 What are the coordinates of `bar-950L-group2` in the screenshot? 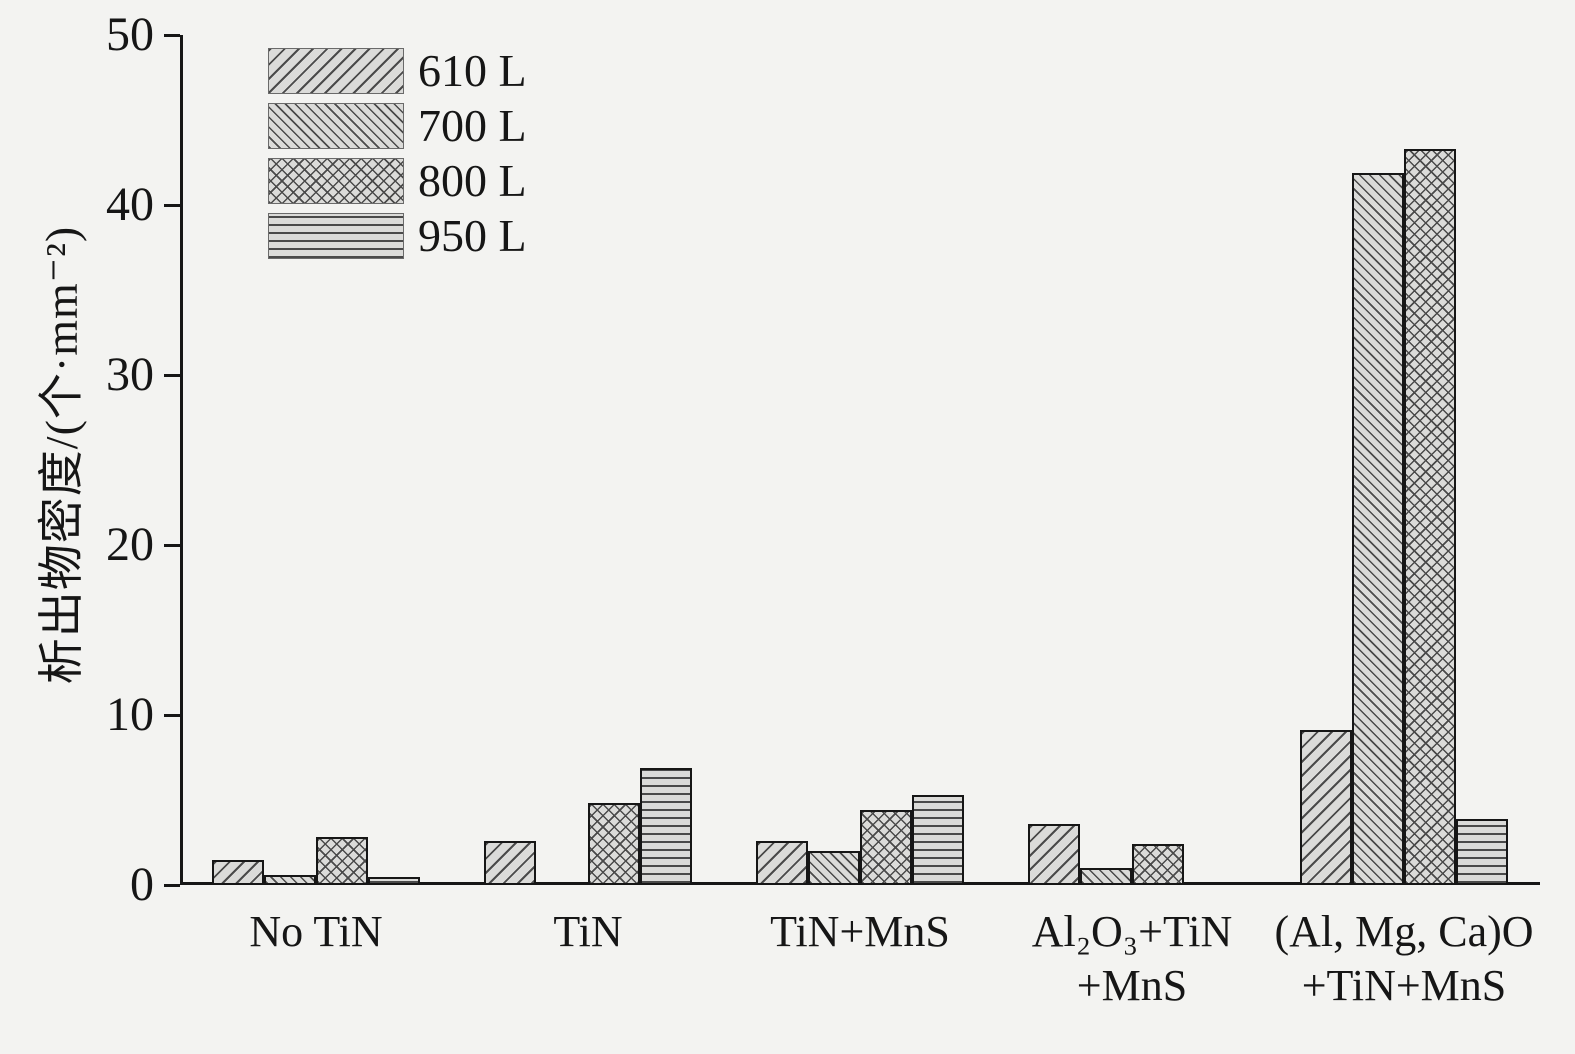 It's located at (666, 826).